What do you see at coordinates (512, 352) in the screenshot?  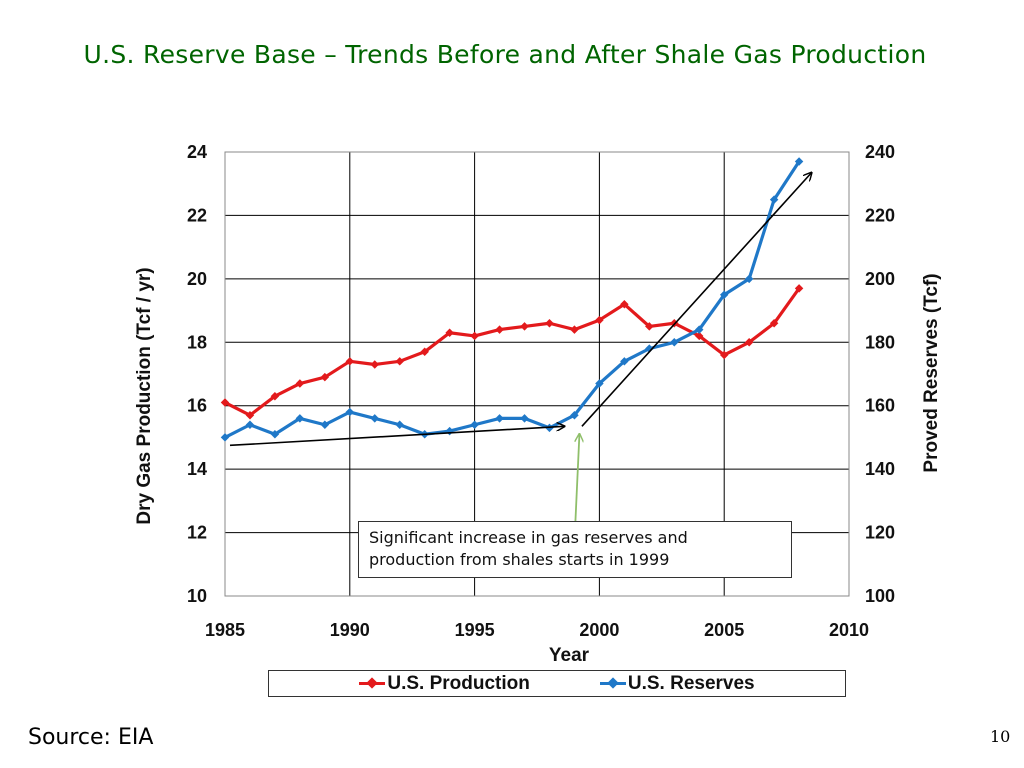 I see `series-line-production` at bounding box center [512, 352].